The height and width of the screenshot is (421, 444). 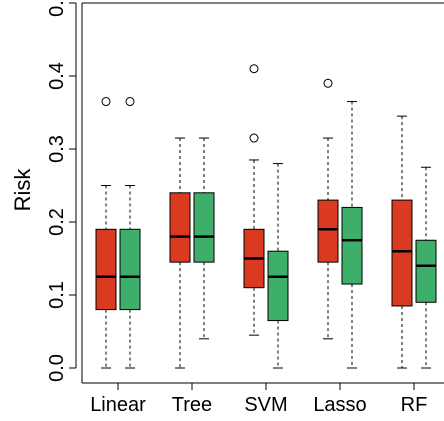 I want to click on box-tree-1-iqr-box, so click(x=204, y=227).